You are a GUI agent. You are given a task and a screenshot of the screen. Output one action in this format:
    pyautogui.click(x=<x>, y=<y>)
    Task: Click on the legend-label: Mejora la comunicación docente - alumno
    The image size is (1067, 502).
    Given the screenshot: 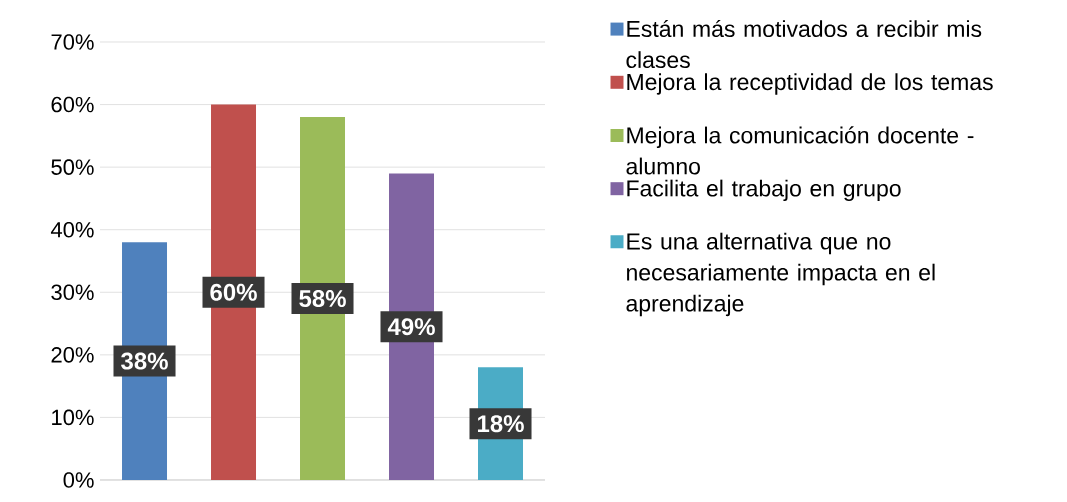 What is the action you would take?
    pyautogui.click(x=800, y=150)
    